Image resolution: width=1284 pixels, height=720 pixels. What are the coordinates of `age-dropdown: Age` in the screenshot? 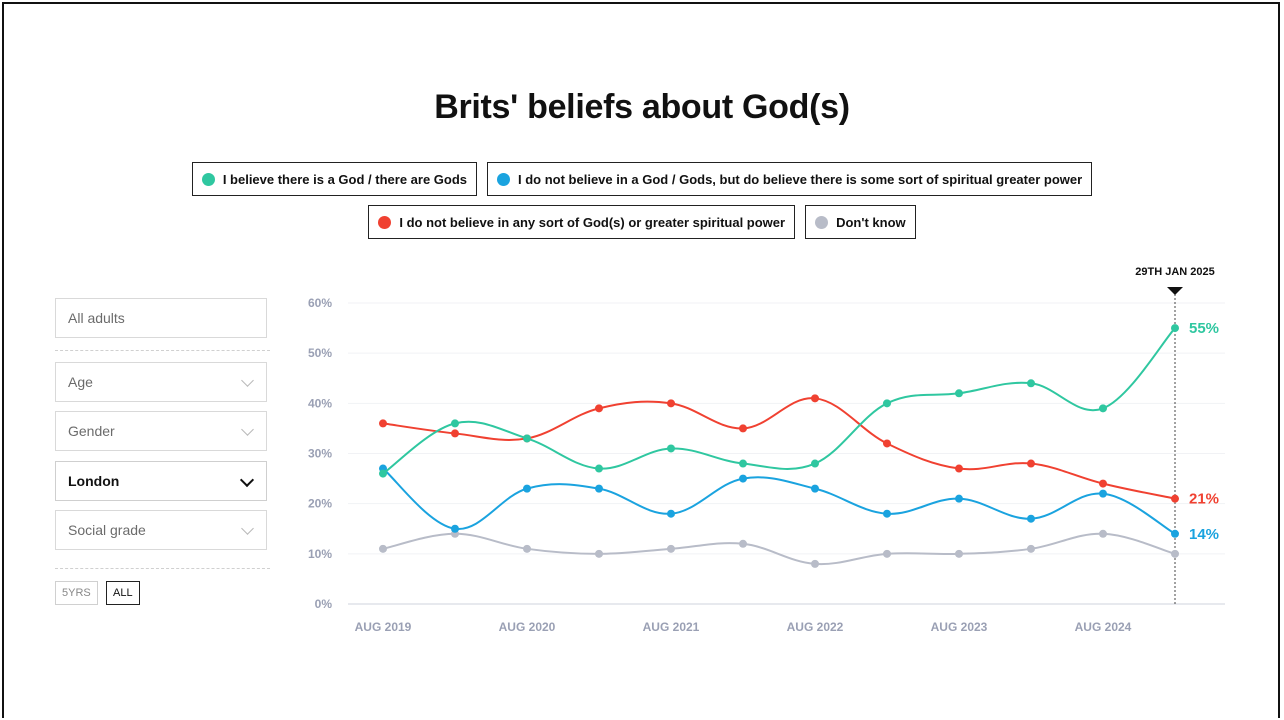 It's located at (161, 382).